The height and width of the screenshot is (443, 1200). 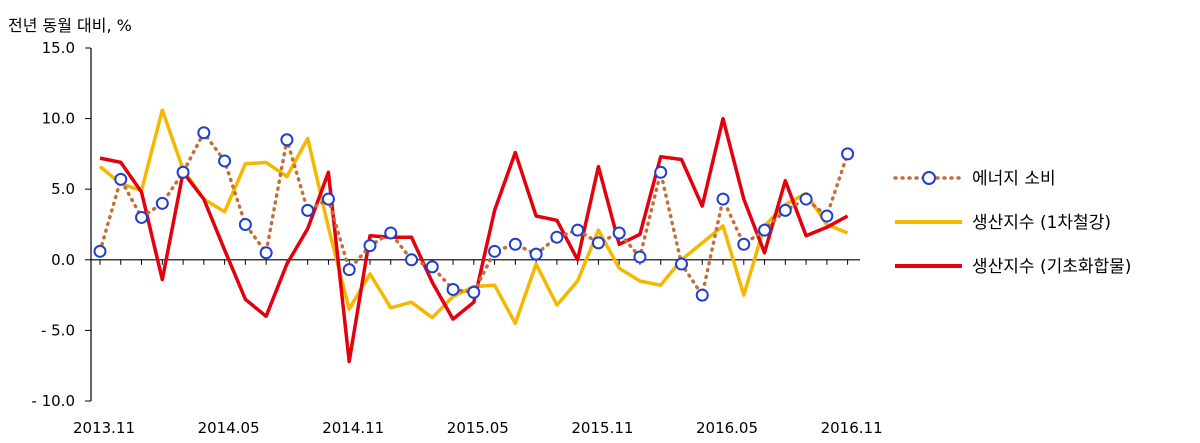 What do you see at coordinates (58, 119) in the screenshot?
I see `y-tick-label: 10.0` at bounding box center [58, 119].